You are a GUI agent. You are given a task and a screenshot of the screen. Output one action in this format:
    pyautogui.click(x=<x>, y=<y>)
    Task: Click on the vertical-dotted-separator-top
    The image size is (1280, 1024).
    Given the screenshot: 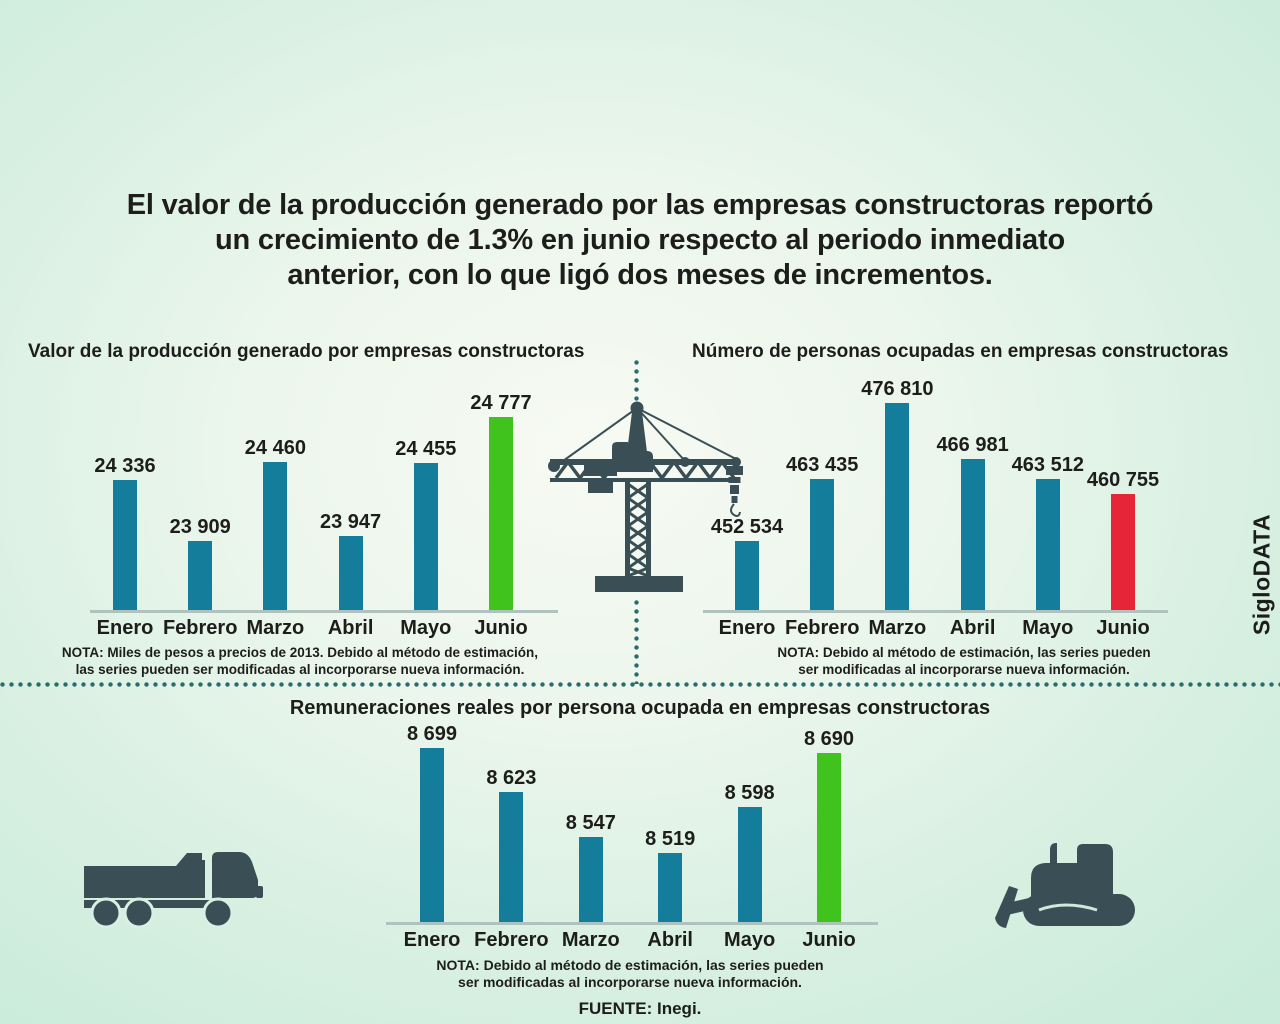 What is the action you would take?
    pyautogui.click(x=636, y=382)
    